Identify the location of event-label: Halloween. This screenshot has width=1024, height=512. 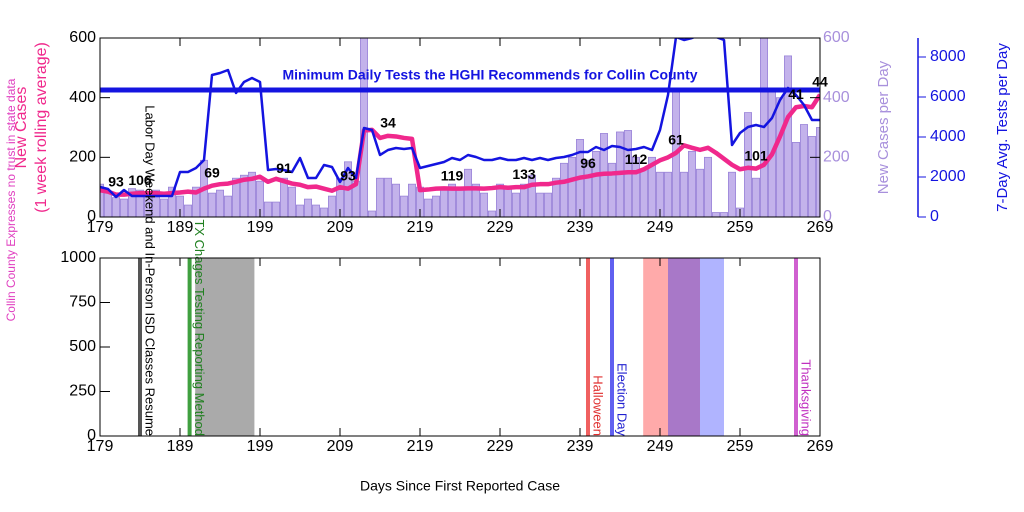
(598, 405).